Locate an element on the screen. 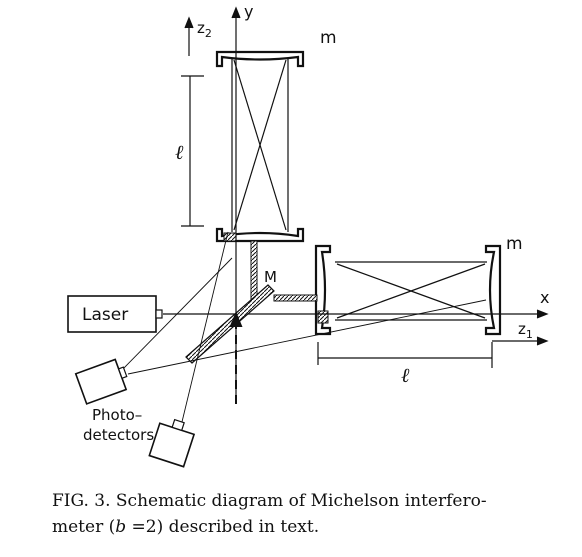  caption-line-2-pre: meter ( is located at coordinates (84, 527).